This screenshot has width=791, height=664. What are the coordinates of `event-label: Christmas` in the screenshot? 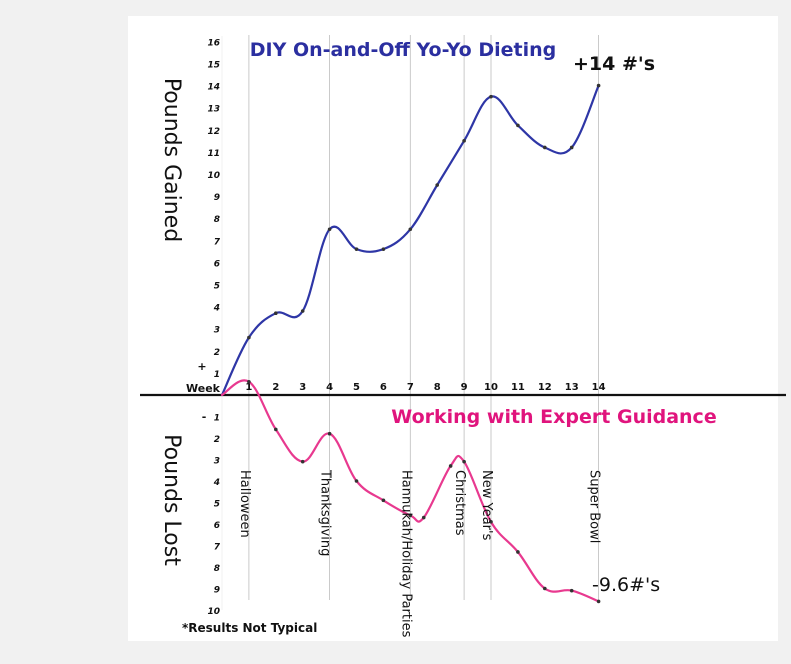 It's located at (459, 503).